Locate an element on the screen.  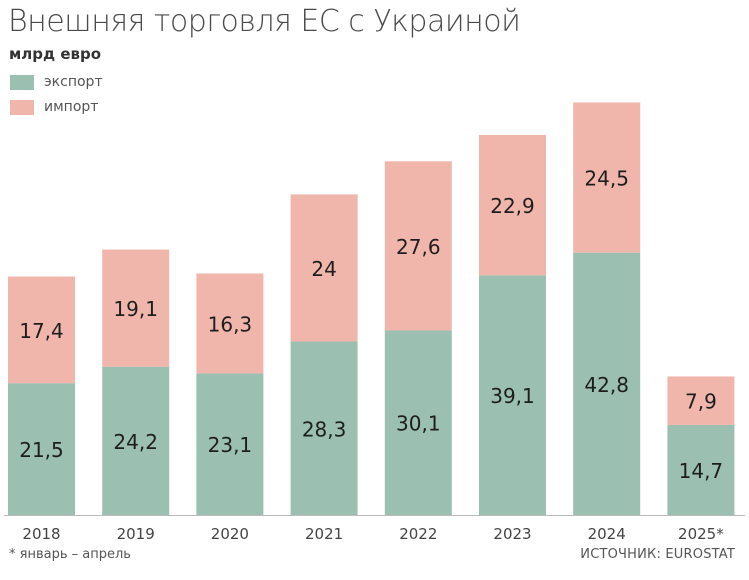
chart-title: Внешняя торговля ЕС с Украиной is located at coordinates (264, 21).